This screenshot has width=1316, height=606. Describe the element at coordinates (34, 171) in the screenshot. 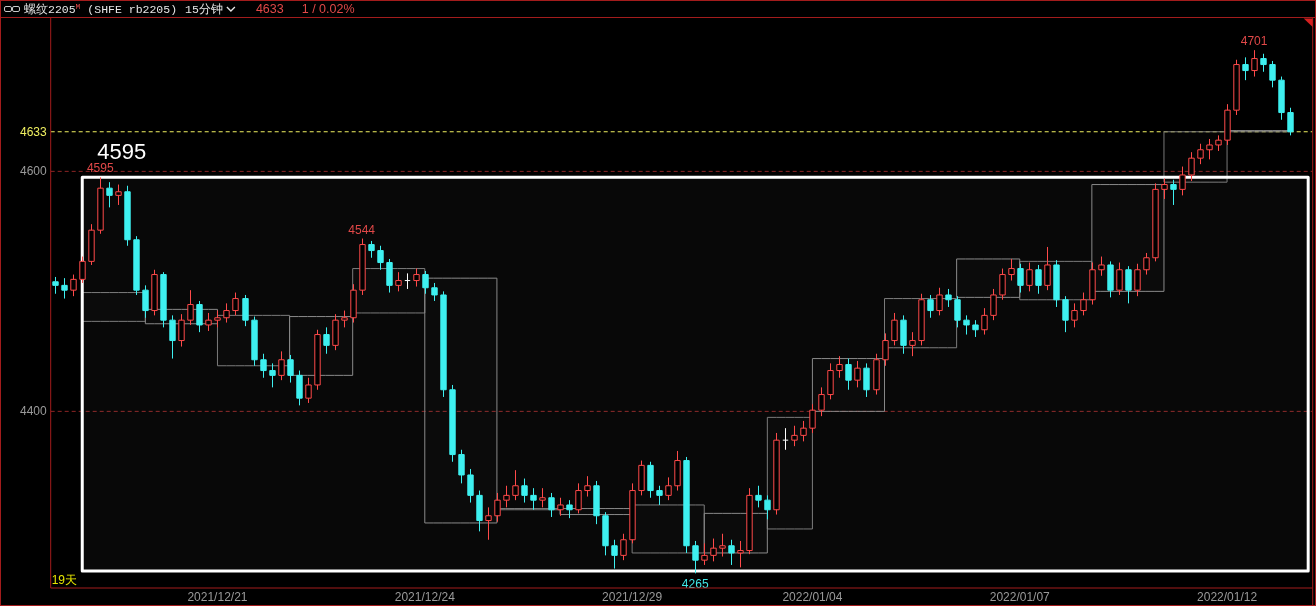

I see `y-tick-label: 4600` at that location.